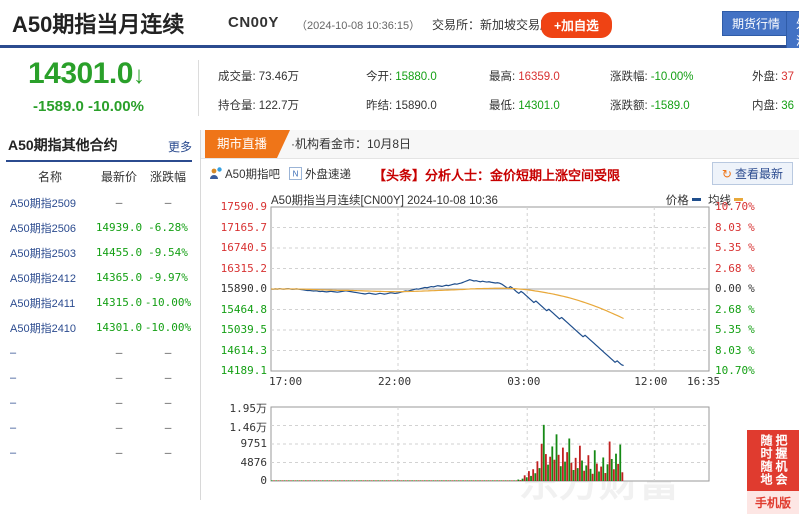  What do you see at coordinates (756, 23) in the screenshot?
I see `futures-quotes-button: 期货行情` at bounding box center [756, 23].